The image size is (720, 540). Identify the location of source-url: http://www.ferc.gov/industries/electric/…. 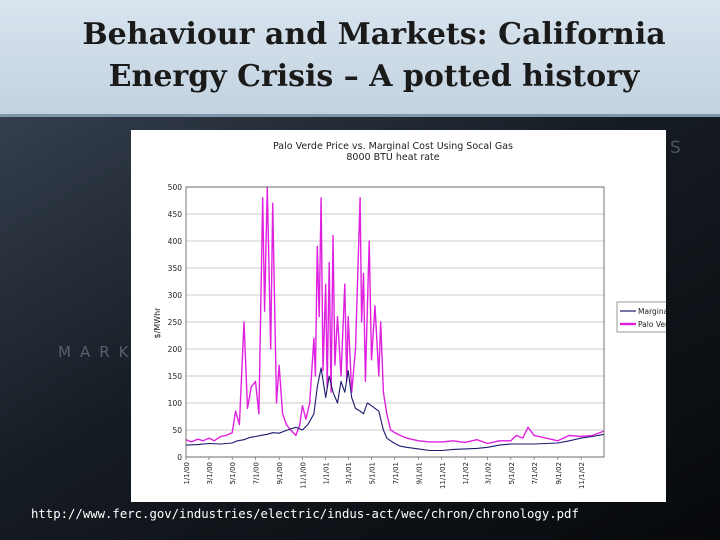
(305, 514).